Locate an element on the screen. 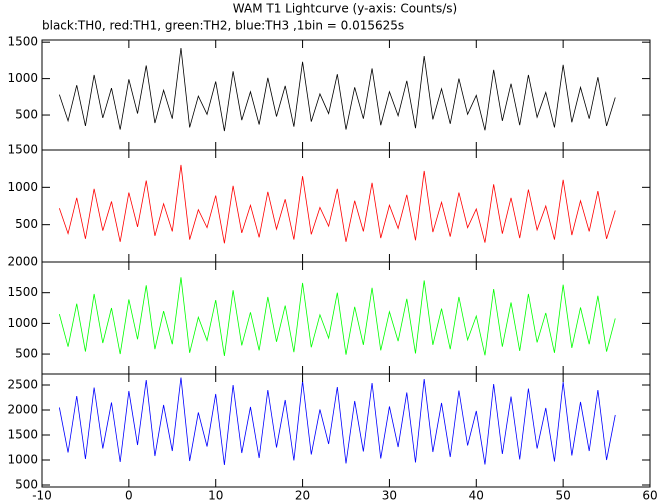 The image size is (657, 504). x-tick-label: -10 is located at coordinates (42, 496).